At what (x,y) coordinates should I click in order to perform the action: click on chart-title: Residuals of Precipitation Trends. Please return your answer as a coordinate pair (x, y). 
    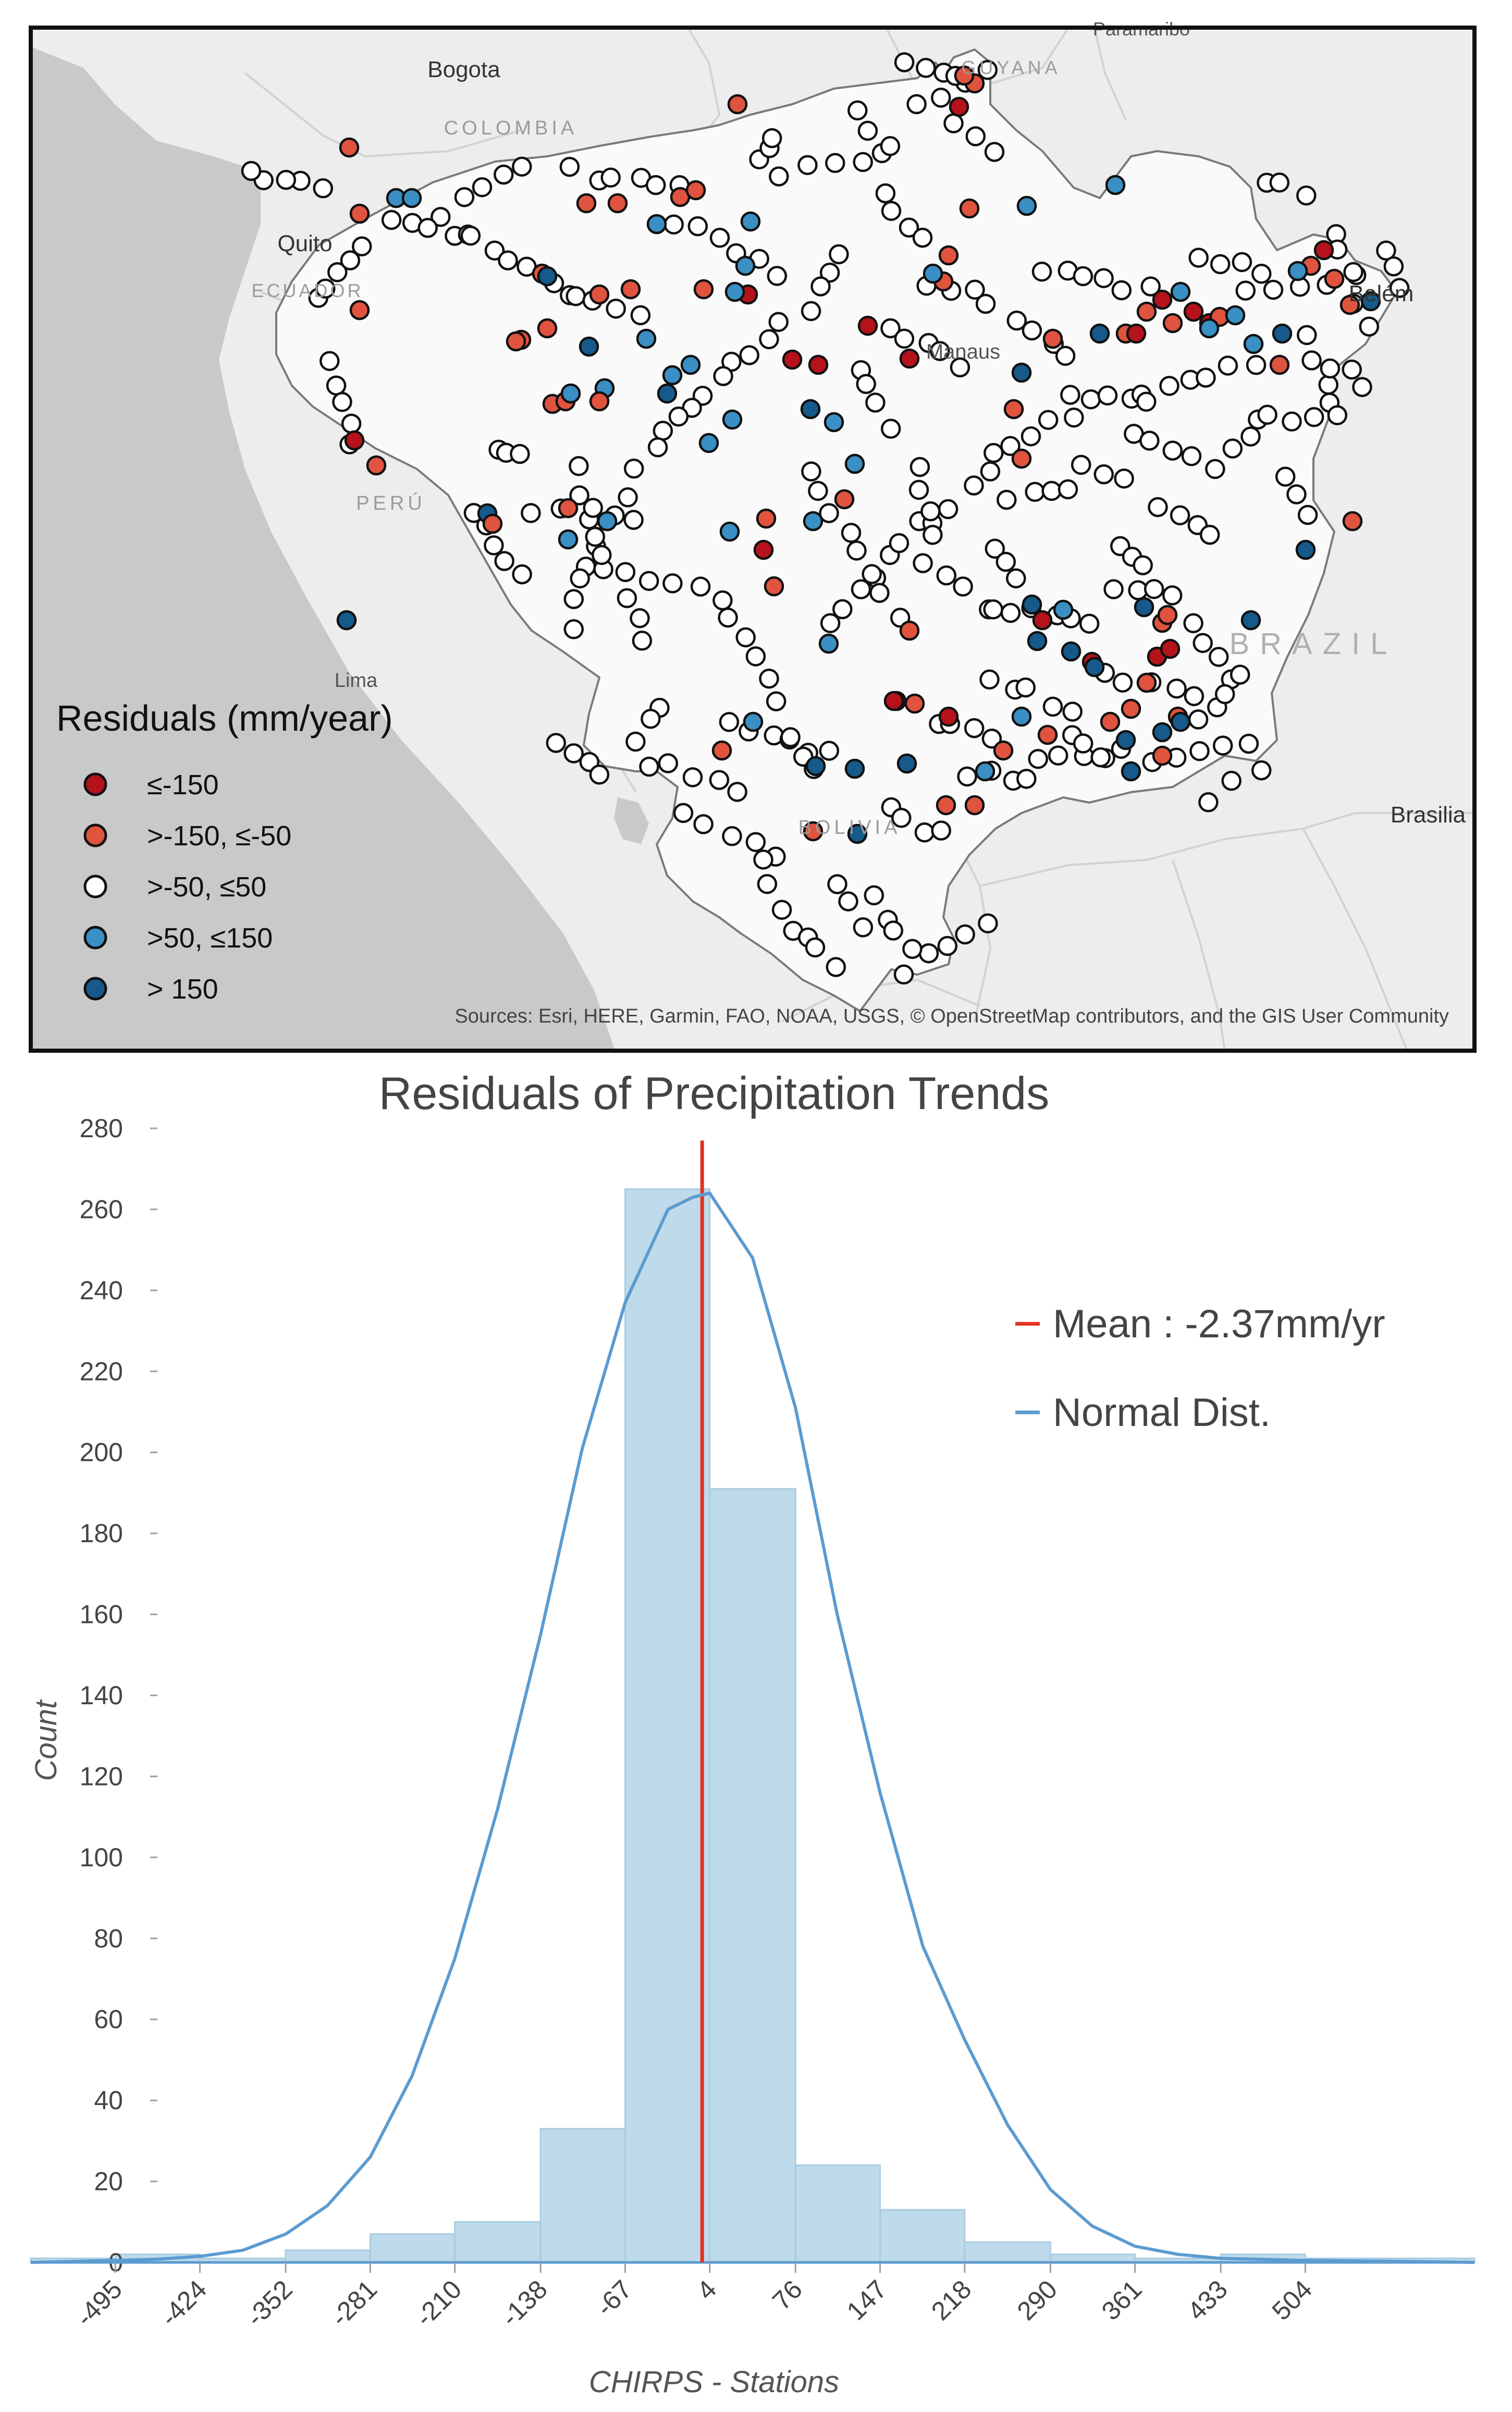
    Looking at the image, I should click on (714, 1093).